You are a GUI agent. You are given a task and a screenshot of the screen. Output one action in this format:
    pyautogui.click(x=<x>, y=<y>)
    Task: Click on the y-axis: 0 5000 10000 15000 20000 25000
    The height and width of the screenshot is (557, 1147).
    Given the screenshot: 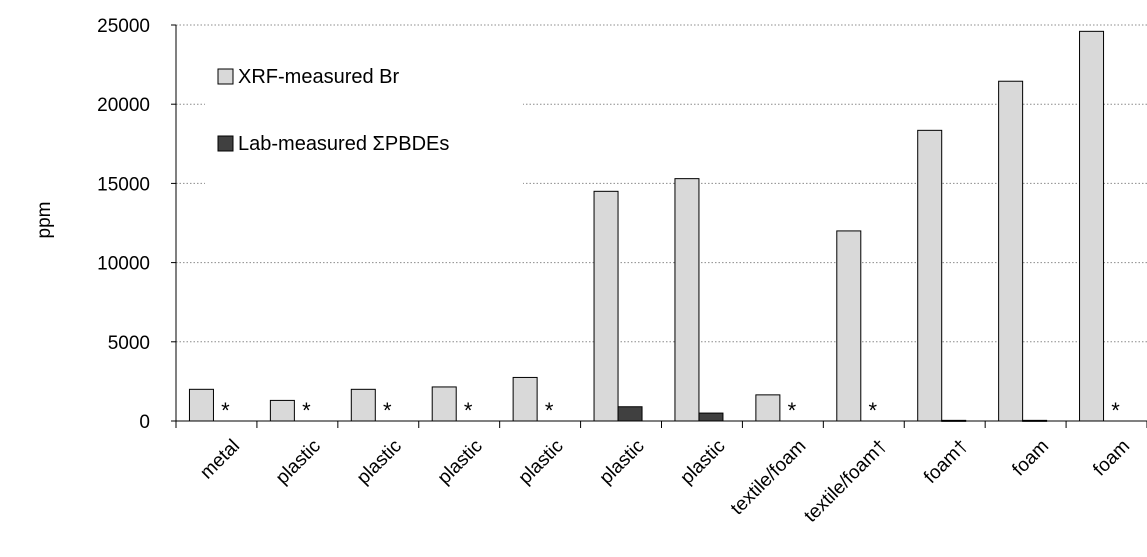 What is the action you would take?
    pyautogui.click(x=137, y=224)
    